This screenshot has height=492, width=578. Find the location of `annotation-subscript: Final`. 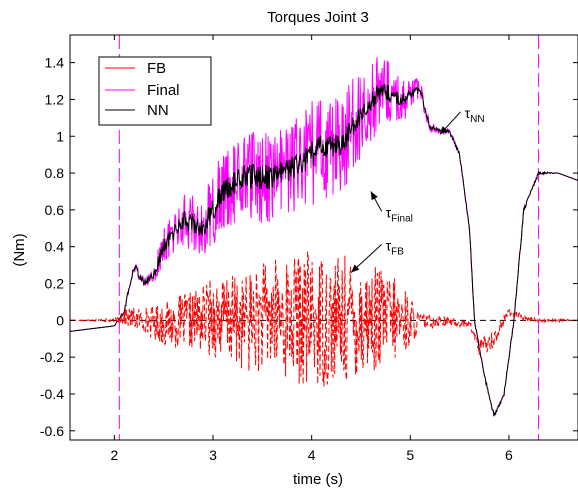

annotation-subscript: Final is located at coordinates (402, 218).